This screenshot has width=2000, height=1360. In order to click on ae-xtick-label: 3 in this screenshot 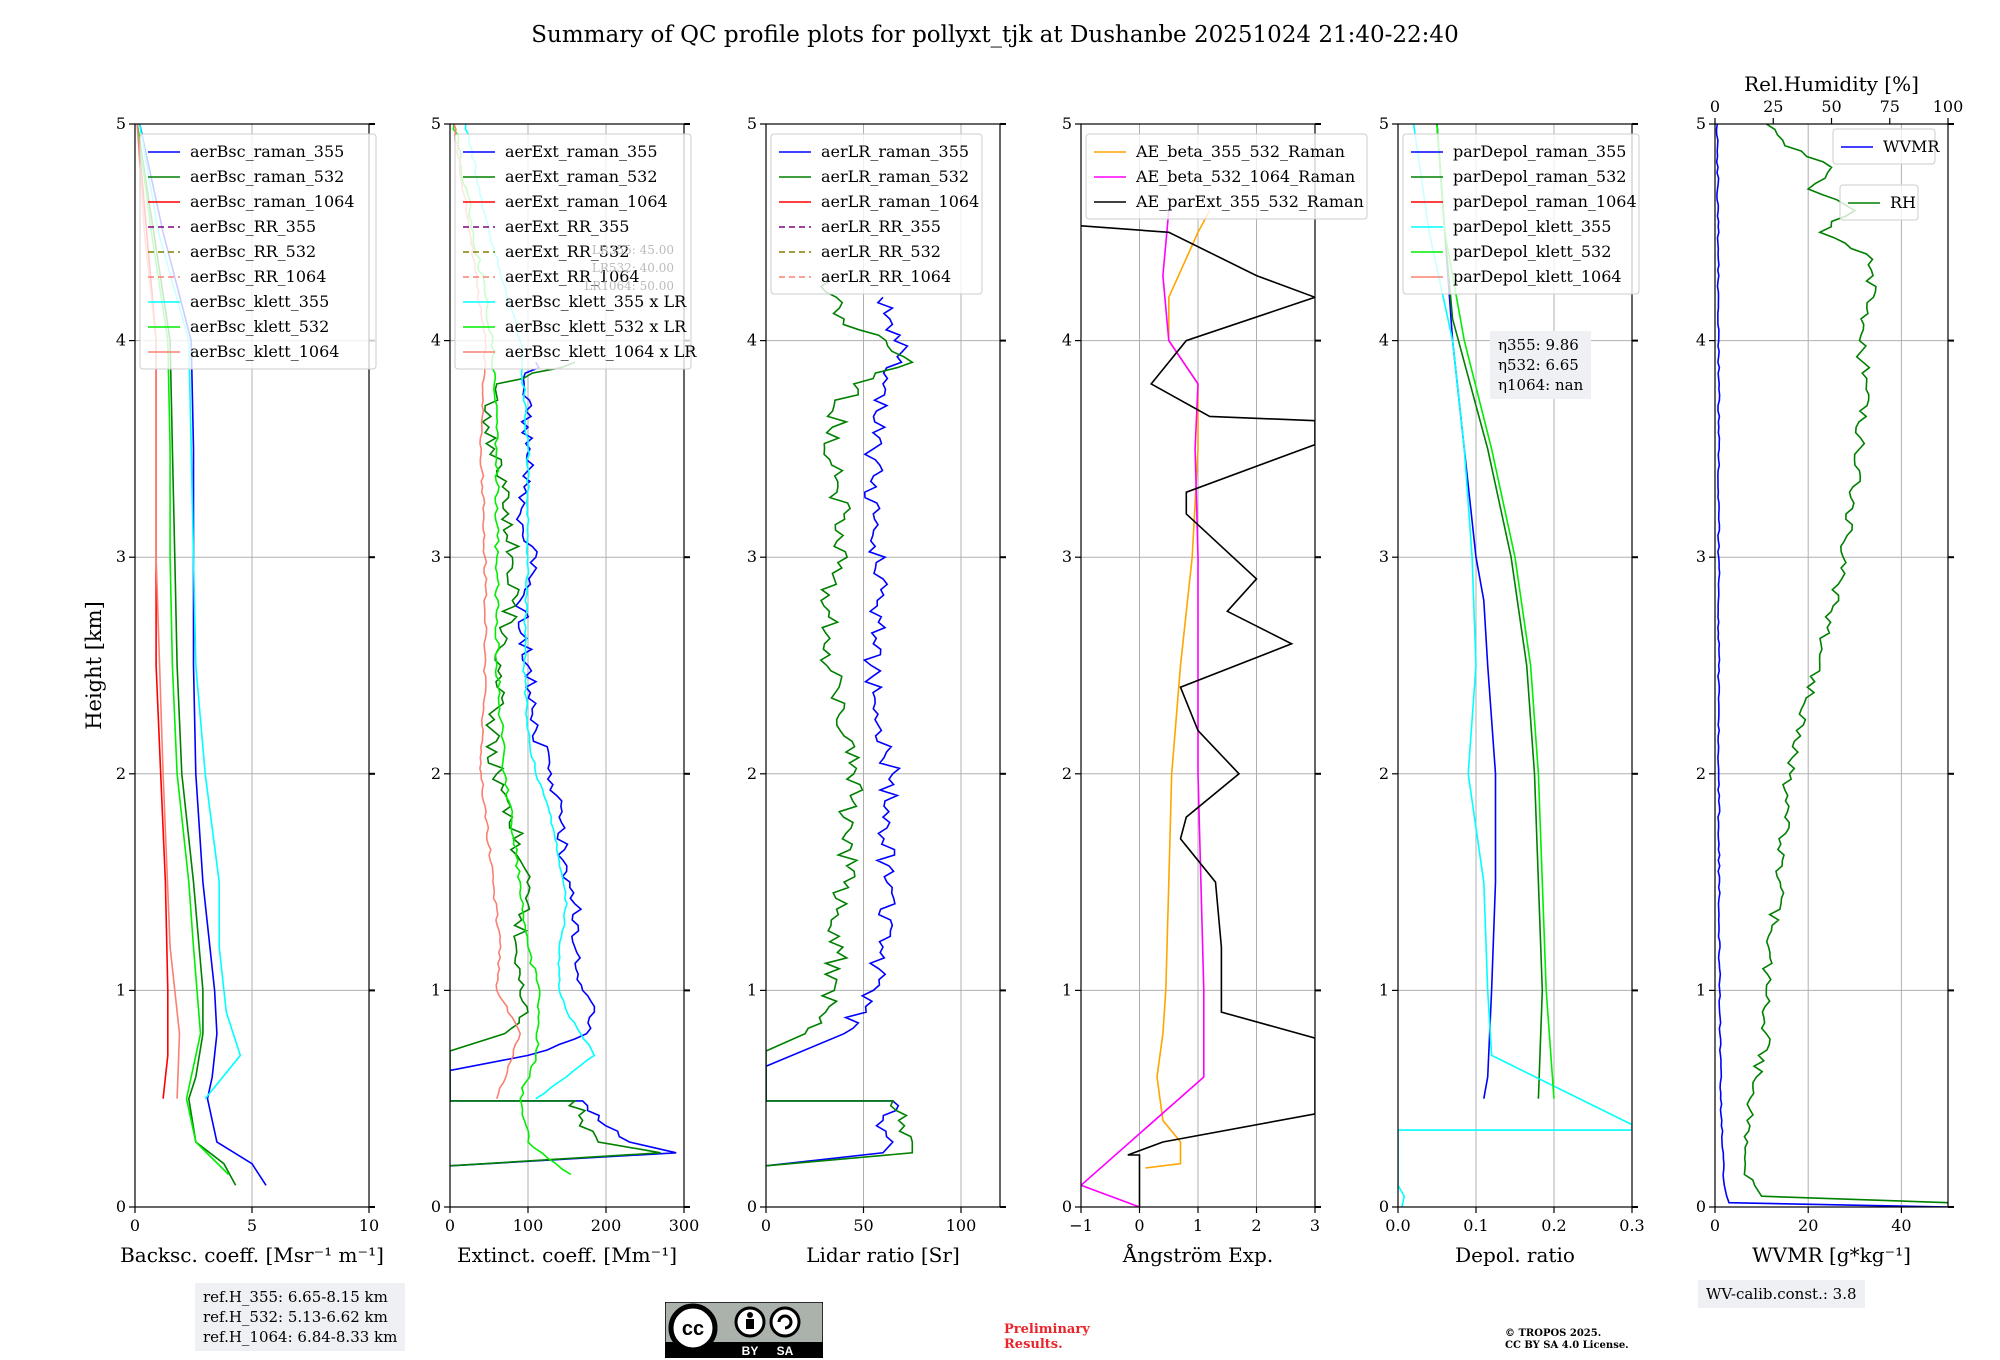, I will do `click(1315, 1225)`.